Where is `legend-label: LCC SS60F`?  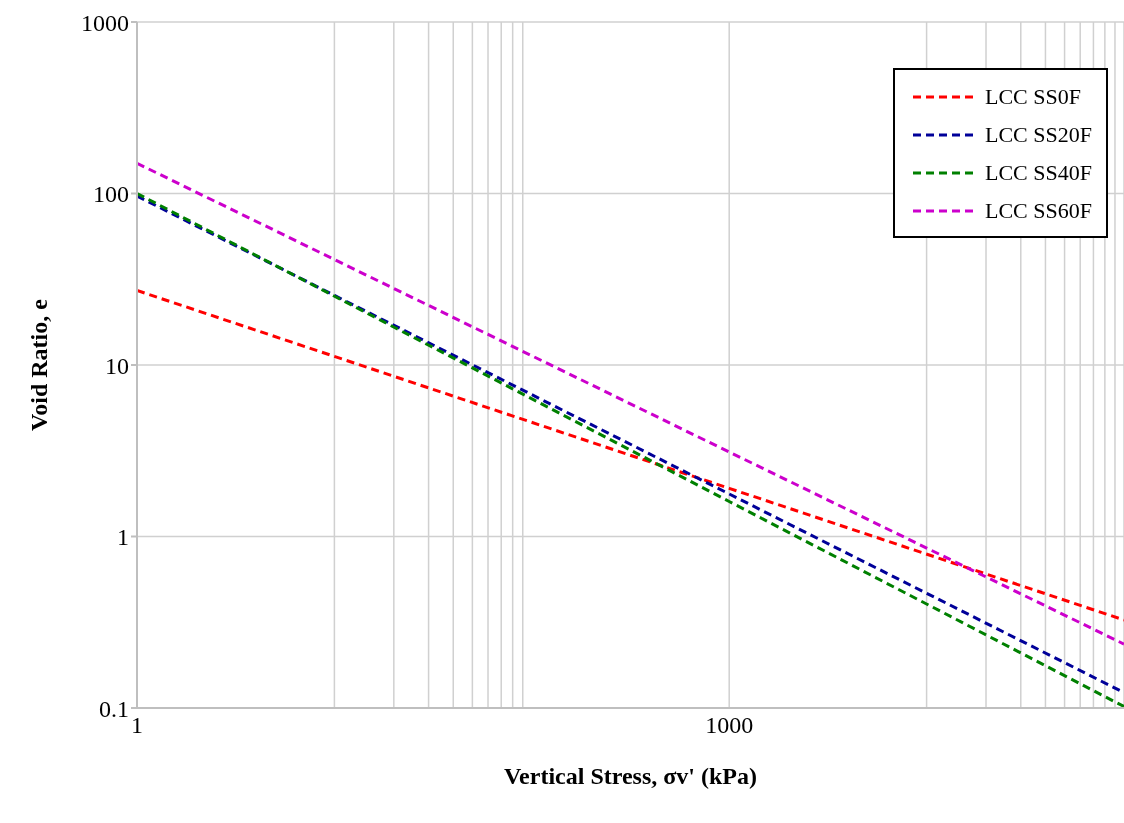 legend-label: LCC SS60F is located at coordinates (1038, 211).